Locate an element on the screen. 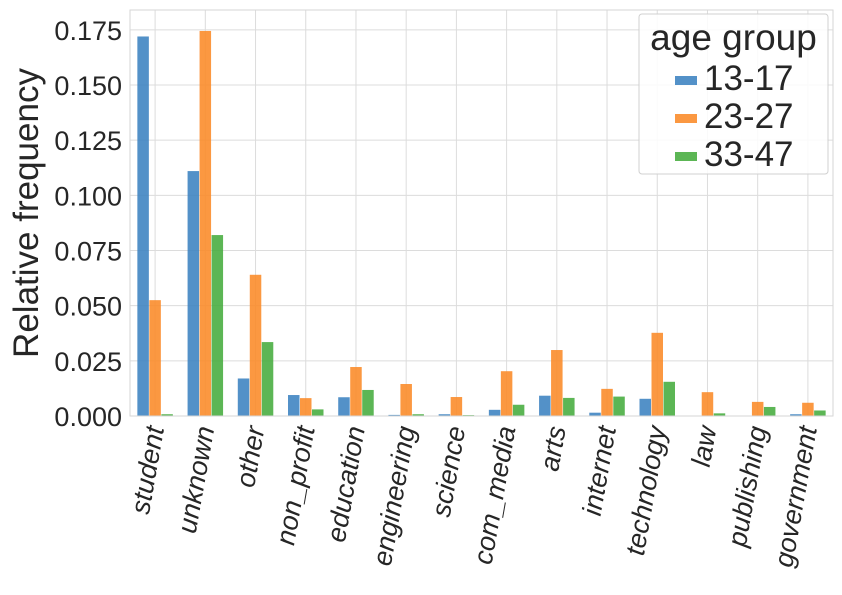  bar-33-47-publishing is located at coordinates (769, 411).